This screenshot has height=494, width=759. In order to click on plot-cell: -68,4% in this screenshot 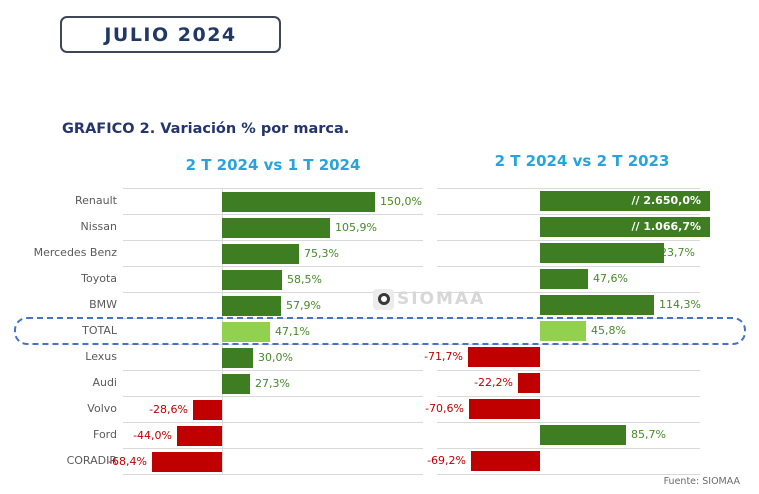, I will do `click(265, 461)`.